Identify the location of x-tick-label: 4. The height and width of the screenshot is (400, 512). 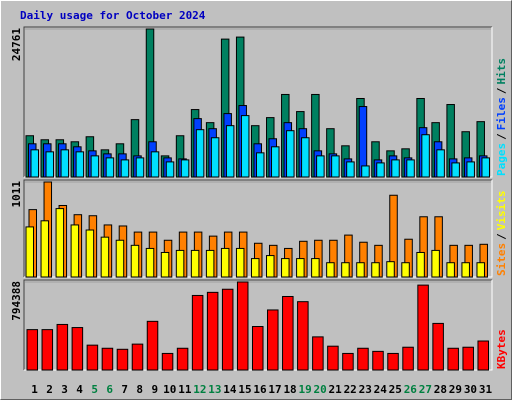
(79, 389).